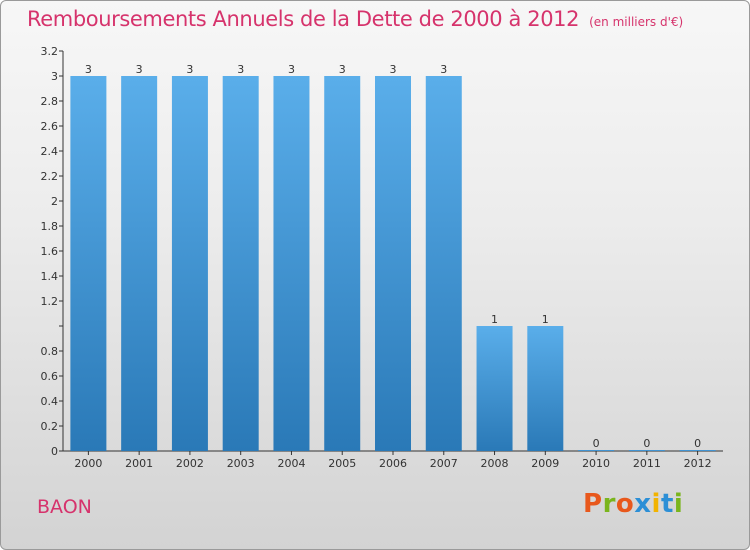  What do you see at coordinates (189, 69) in the screenshot?
I see `data-label-2002: 3` at bounding box center [189, 69].